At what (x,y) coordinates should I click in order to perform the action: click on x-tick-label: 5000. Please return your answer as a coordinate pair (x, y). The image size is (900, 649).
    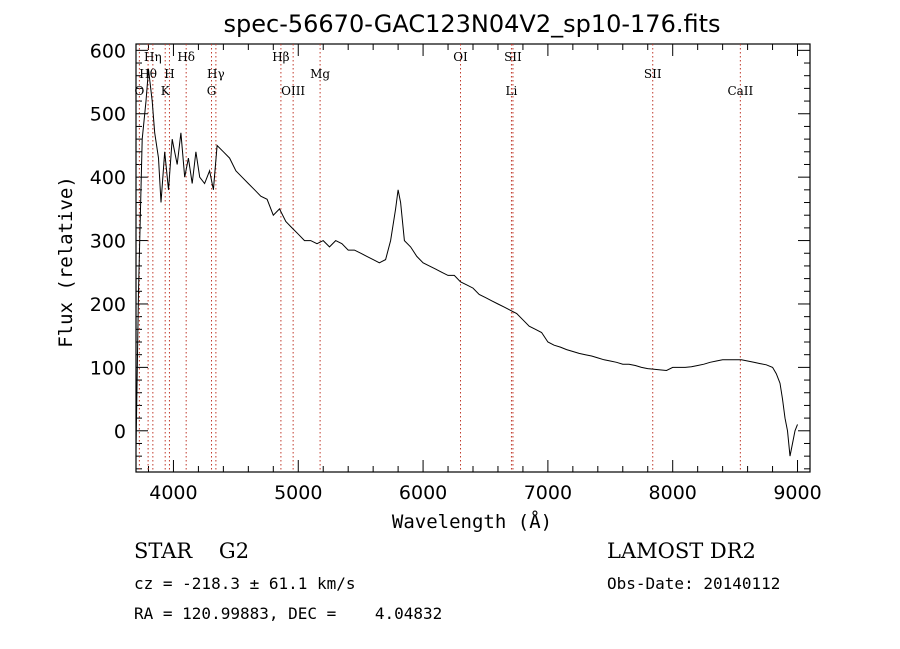
    Looking at the image, I should click on (298, 493).